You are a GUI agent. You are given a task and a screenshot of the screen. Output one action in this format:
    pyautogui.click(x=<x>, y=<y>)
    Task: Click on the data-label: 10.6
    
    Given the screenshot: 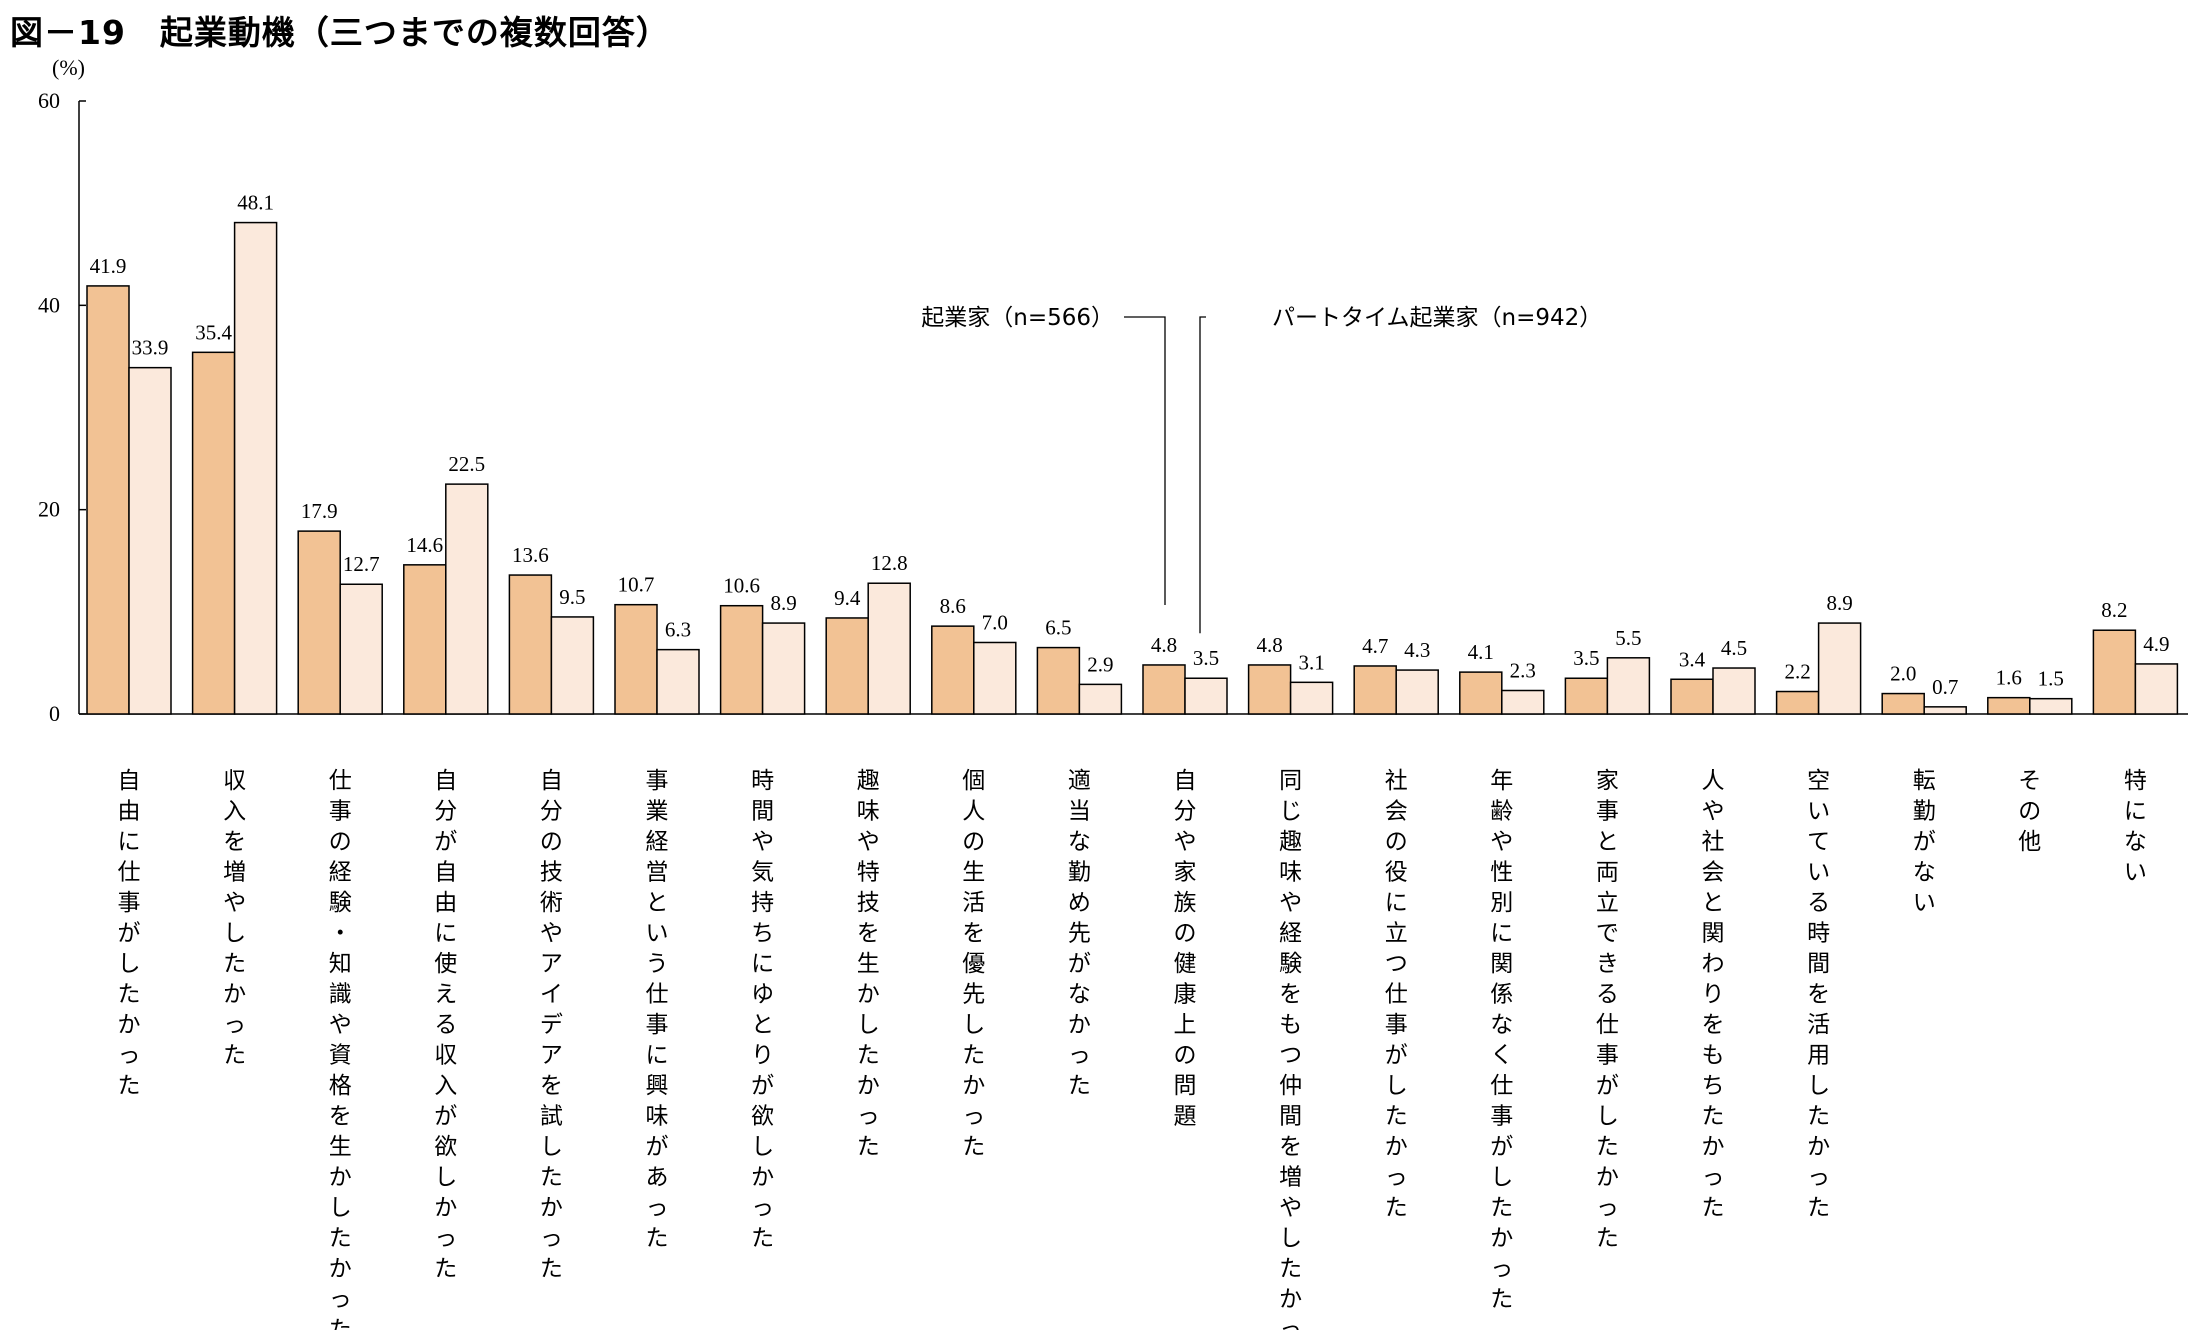 What is the action you would take?
    pyautogui.click(x=741, y=586)
    